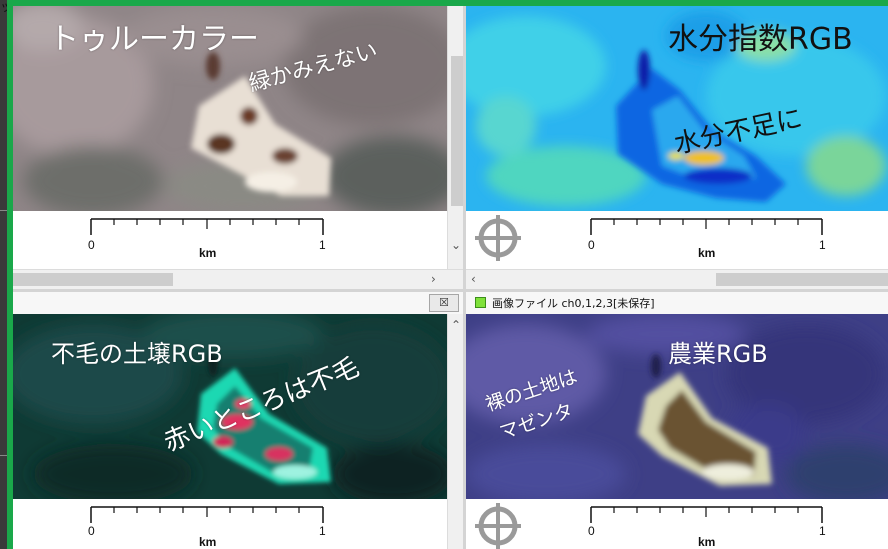  What do you see at coordinates (455, 431) in the screenshot?
I see `vertical-scrollbar: ⌃` at bounding box center [455, 431].